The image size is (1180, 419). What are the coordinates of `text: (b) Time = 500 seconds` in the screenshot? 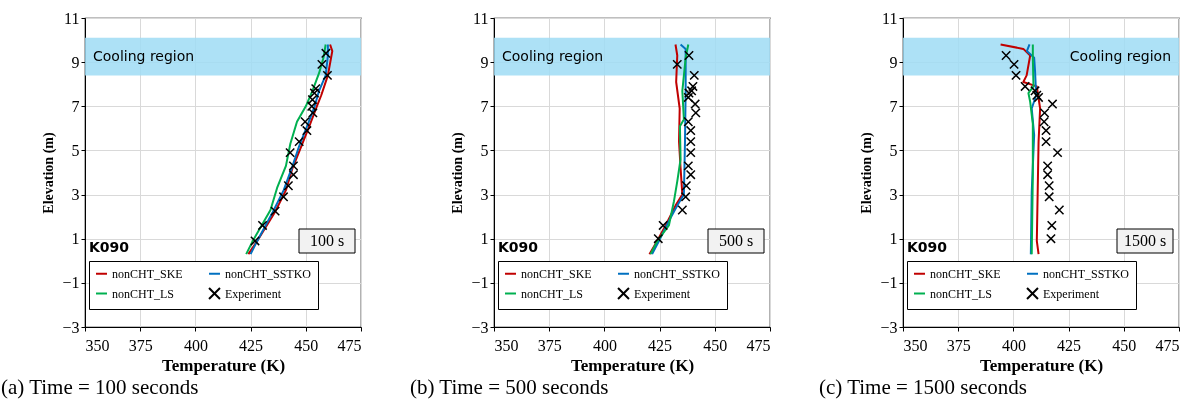 It's located at (509, 387).